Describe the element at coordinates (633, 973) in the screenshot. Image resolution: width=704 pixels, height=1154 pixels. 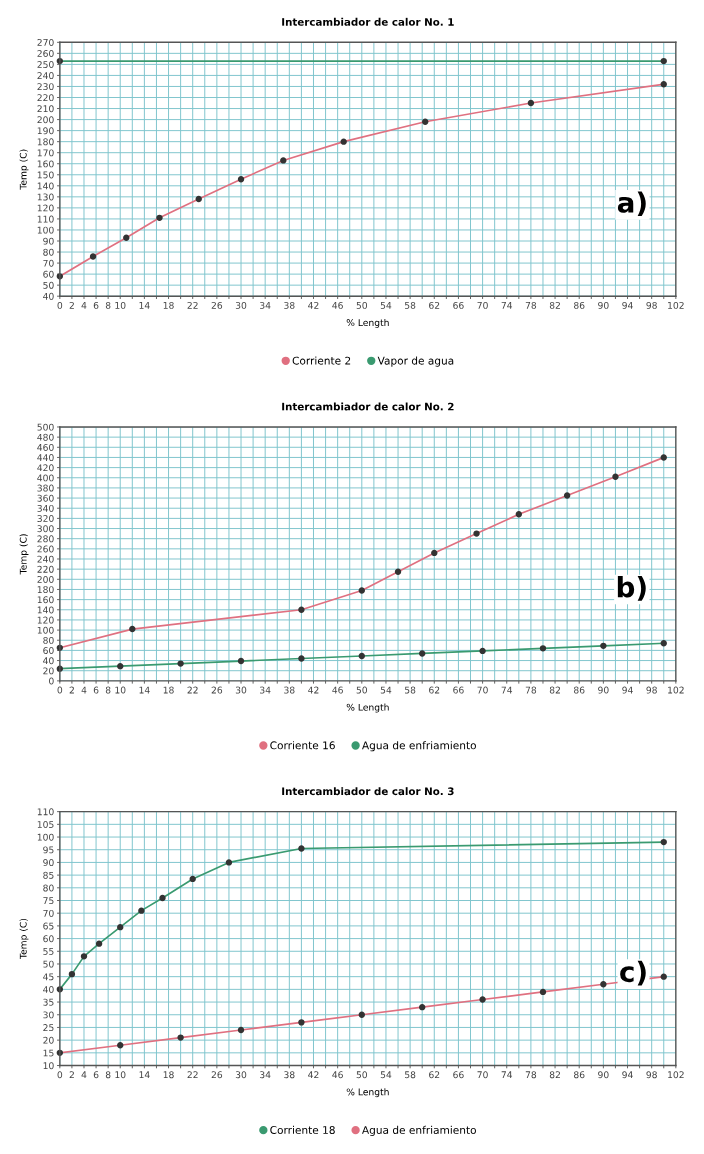
I see `annotation: c)` at that location.